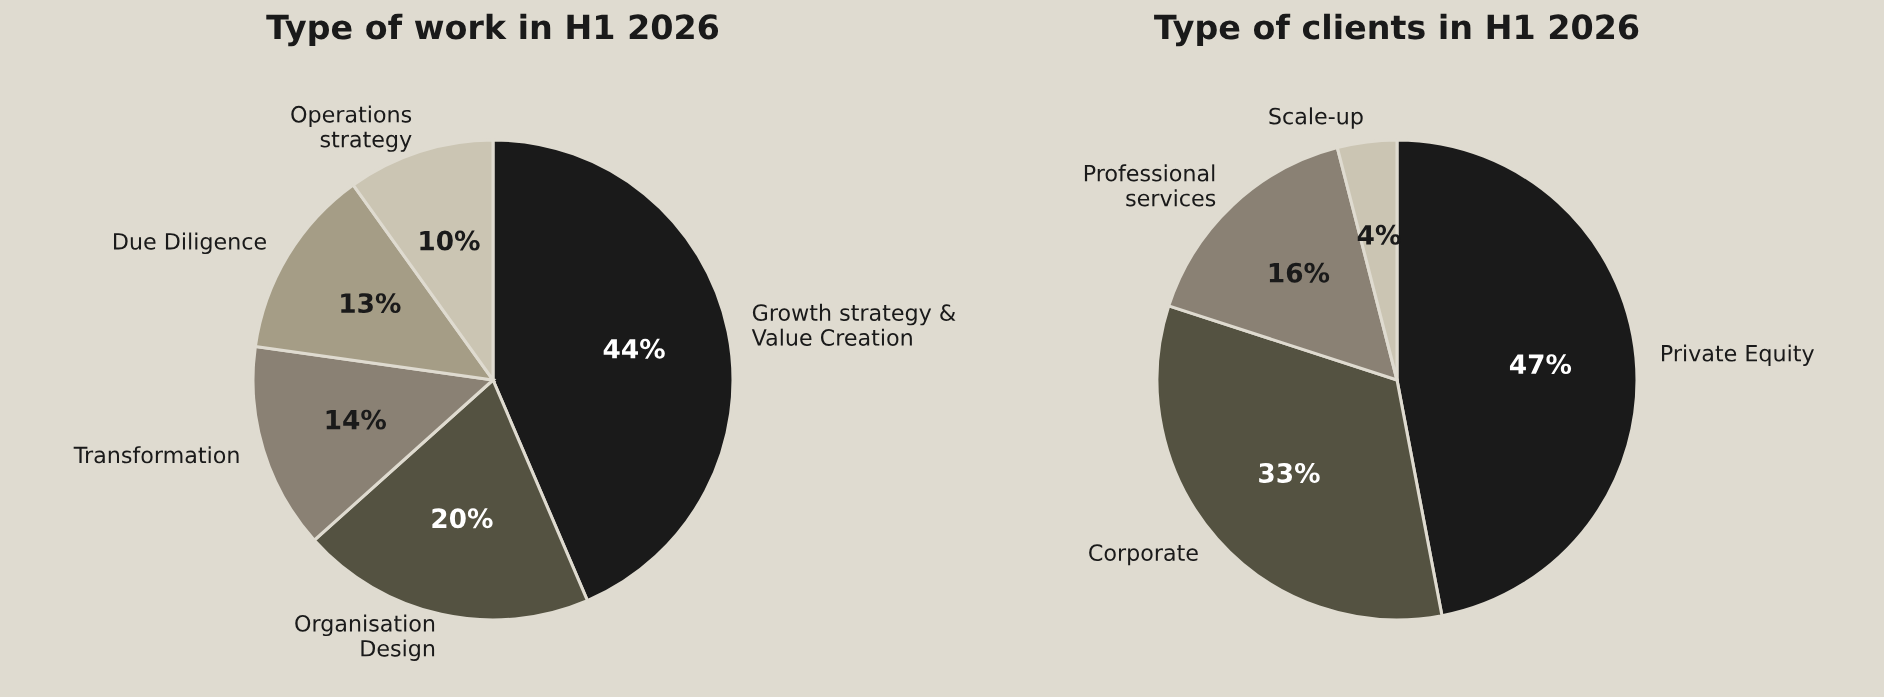  I want to click on slice-label: Transformation, so click(156, 455).